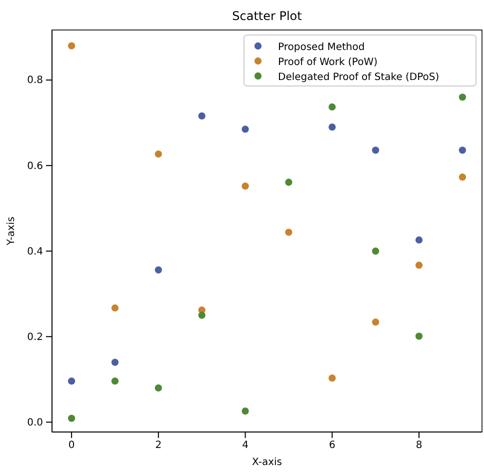  What do you see at coordinates (332, 446) in the screenshot?
I see `x-tick-label: 6` at bounding box center [332, 446].